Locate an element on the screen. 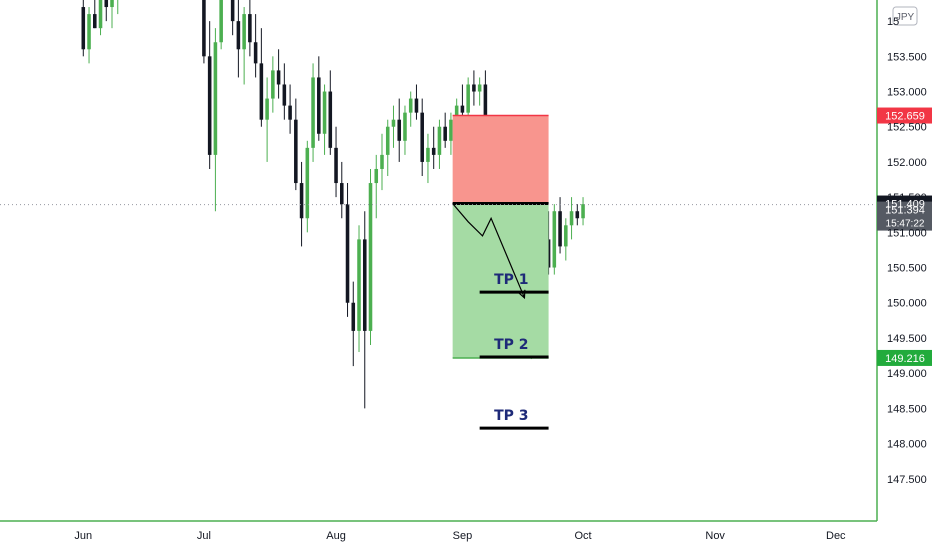  position-tool is located at coordinates (500, 272).